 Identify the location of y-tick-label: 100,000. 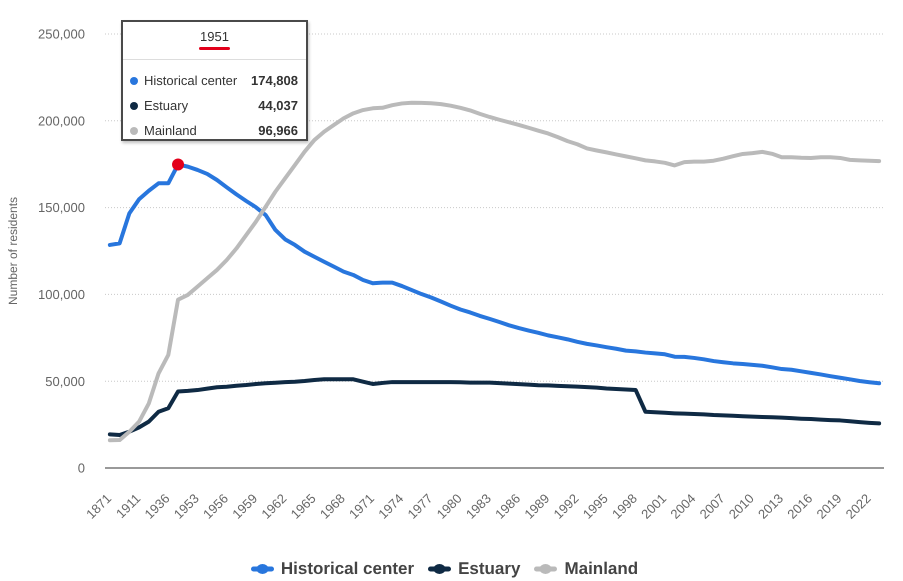
(61, 294).